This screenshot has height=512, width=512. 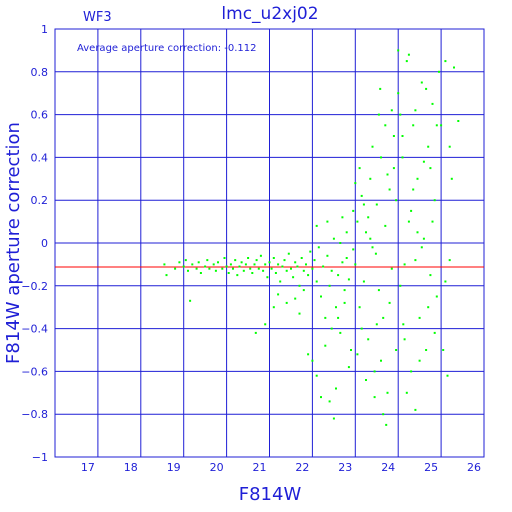 What do you see at coordinates (34, 286) in the screenshot?
I see `y-tick-label: −0.2` at bounding box center [34, 286].